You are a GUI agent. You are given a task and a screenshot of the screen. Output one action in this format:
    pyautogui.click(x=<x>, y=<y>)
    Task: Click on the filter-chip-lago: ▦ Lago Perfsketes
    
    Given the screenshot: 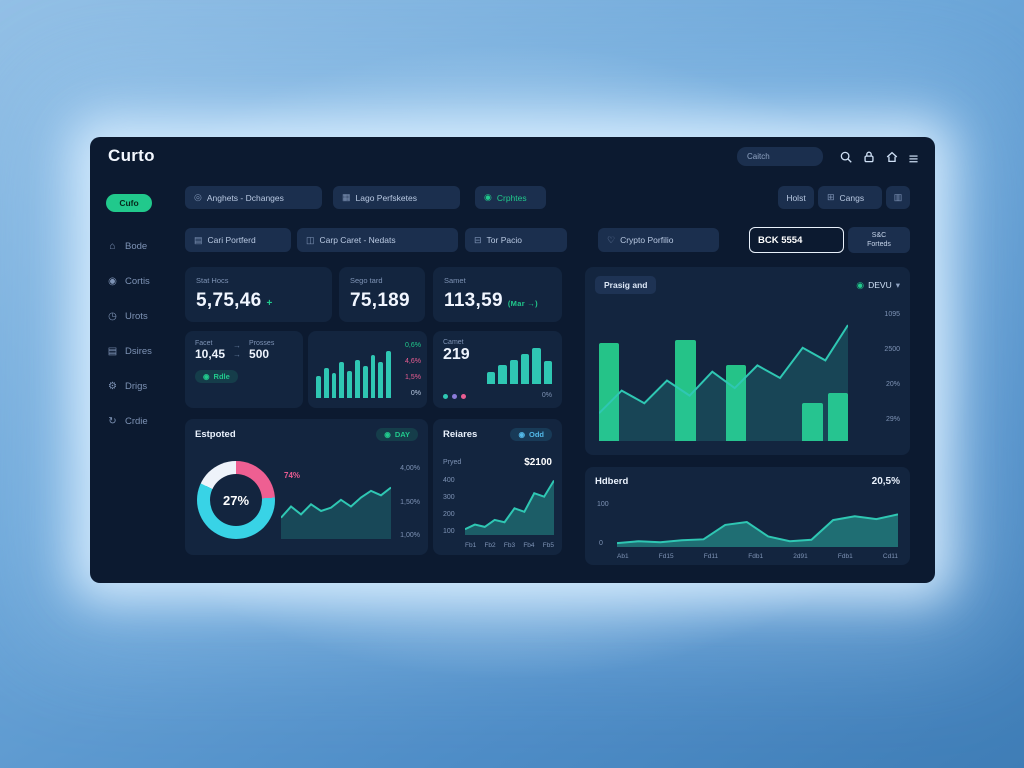 What is the action you would take?
    pyautogui.click(x=396, y=197)
    